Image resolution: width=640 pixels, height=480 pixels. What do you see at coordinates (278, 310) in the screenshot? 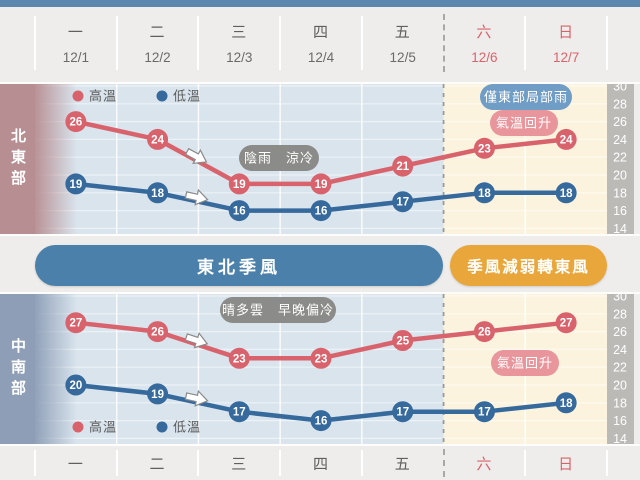
I see `annotation-badge-gray` at bounding box center [278, 310].